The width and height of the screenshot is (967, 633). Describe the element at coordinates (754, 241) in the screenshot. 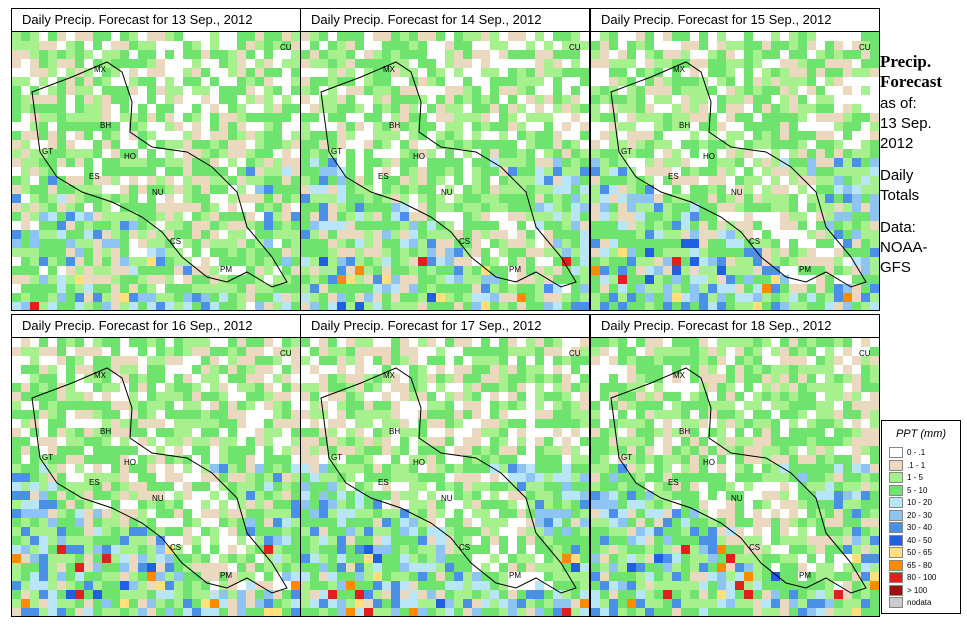

I see `country-label: CS` at that location.